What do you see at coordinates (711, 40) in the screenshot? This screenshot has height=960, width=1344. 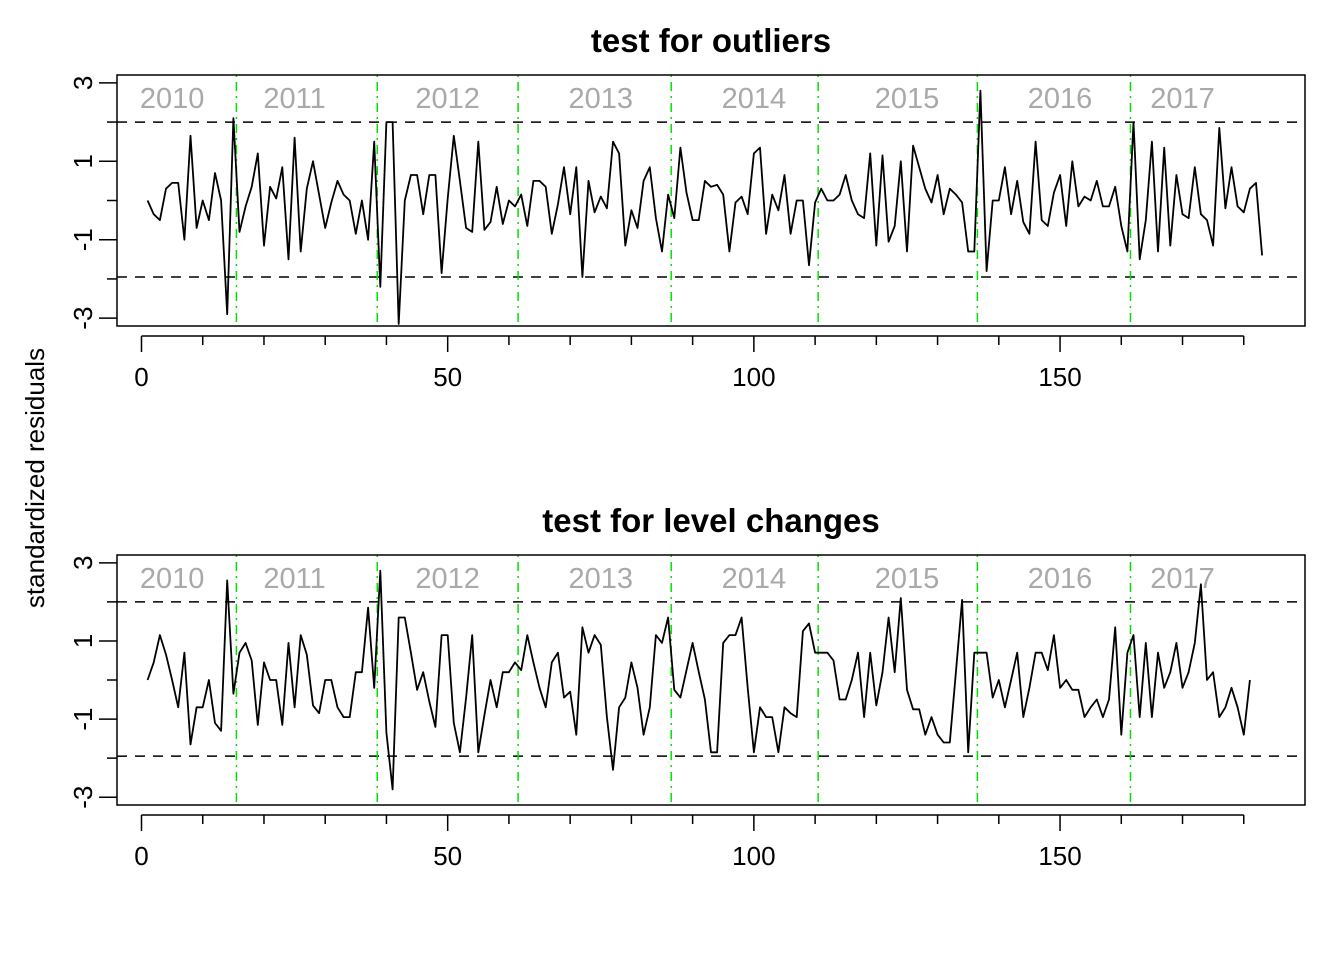 I see `chart-title: test for outliers` at bounding box center [711, 40].